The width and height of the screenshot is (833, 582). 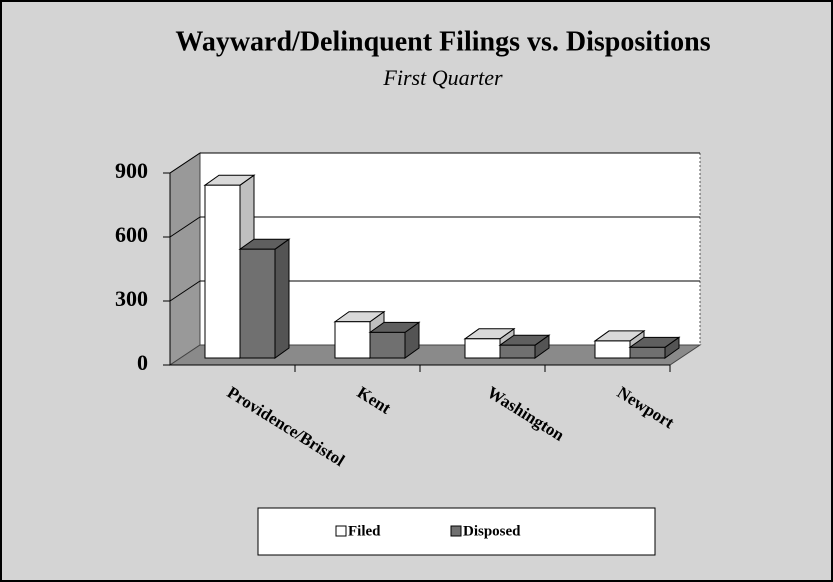 What do you see at coordinates (131, 298) in the screenshot?
I see `y-tick-label: 300` at bounding box center [131, 298].